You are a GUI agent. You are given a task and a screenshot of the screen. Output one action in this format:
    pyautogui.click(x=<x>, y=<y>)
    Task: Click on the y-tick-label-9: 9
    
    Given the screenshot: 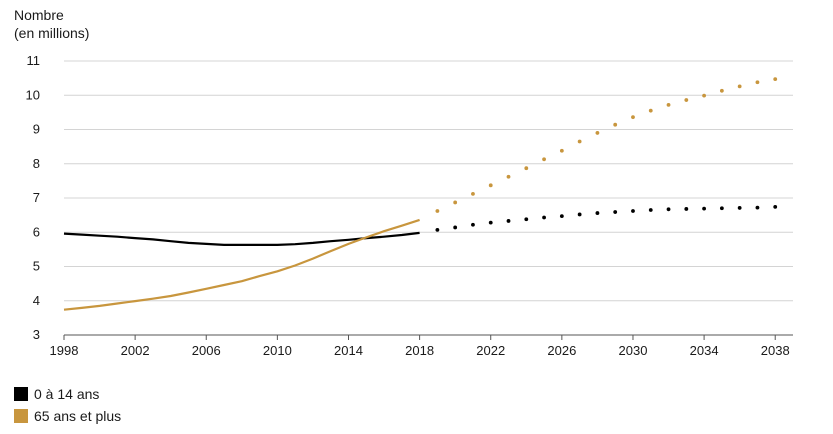 What is the action you would take?
    pyautogui.click(x=36, y=129)
    